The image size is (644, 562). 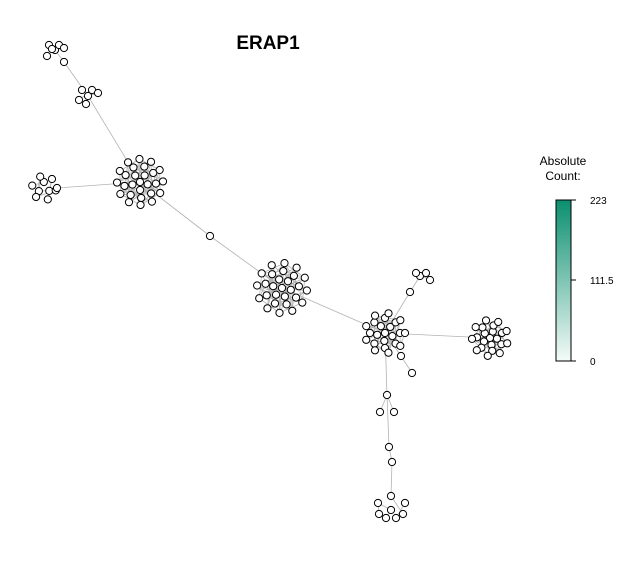 What do you see at coordinates (563, 161) in the screenshot?
I see `legend-title-line1: Absolute` at bounding box center [563, 161].